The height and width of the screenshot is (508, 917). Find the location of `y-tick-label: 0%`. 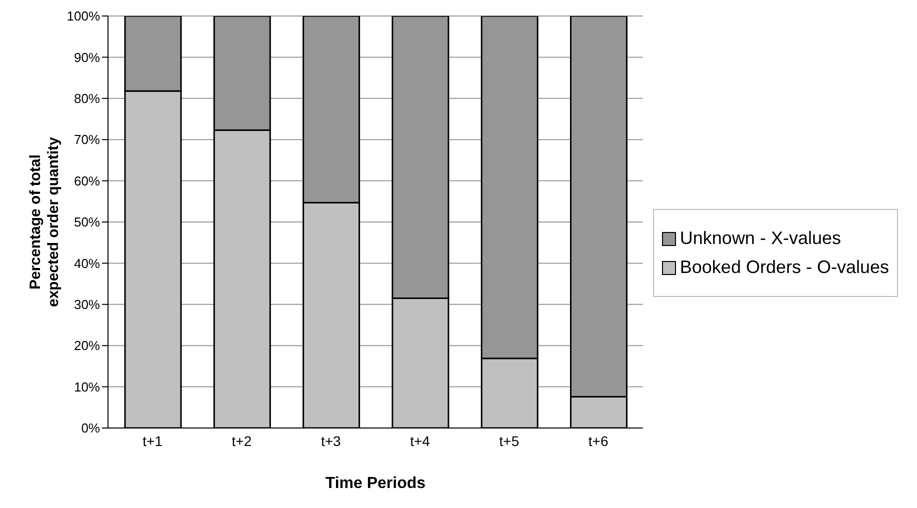

y-tick-label: 0% is located at coordinates (90, 428).